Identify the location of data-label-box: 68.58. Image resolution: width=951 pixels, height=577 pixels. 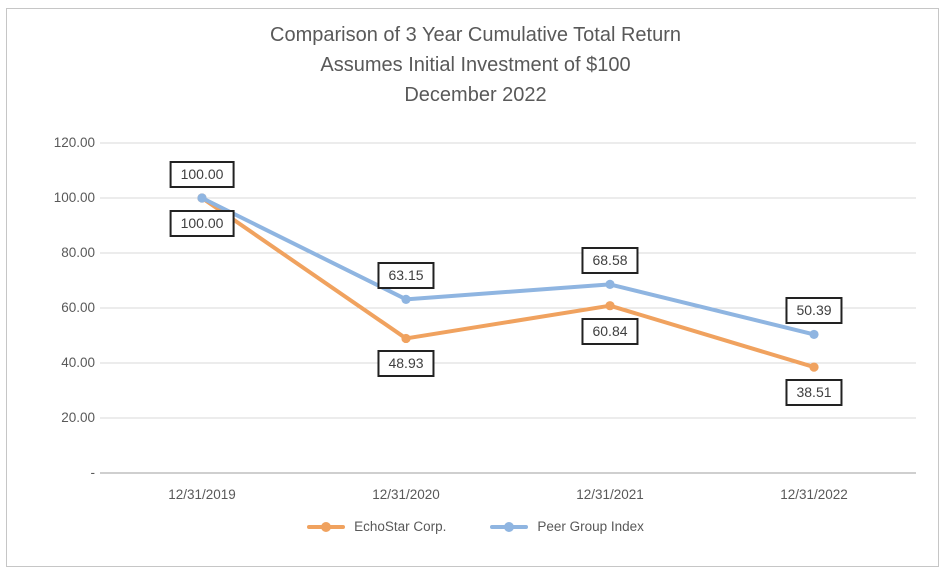
(610, 261).